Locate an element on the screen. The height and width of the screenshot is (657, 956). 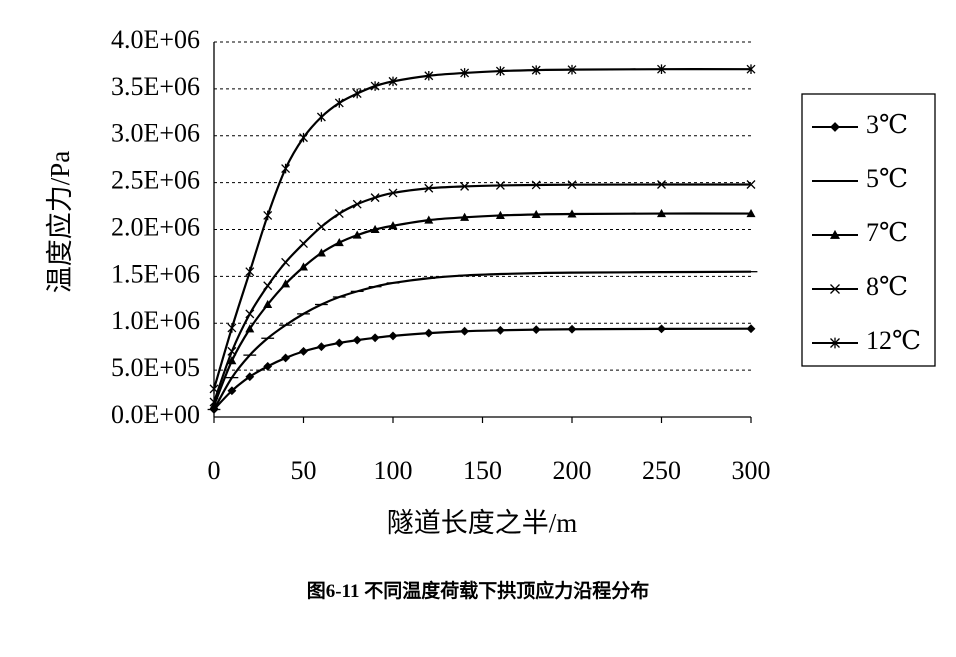
x-axis-title: 隧道长度之半/m is located at coordinates (482, 523).